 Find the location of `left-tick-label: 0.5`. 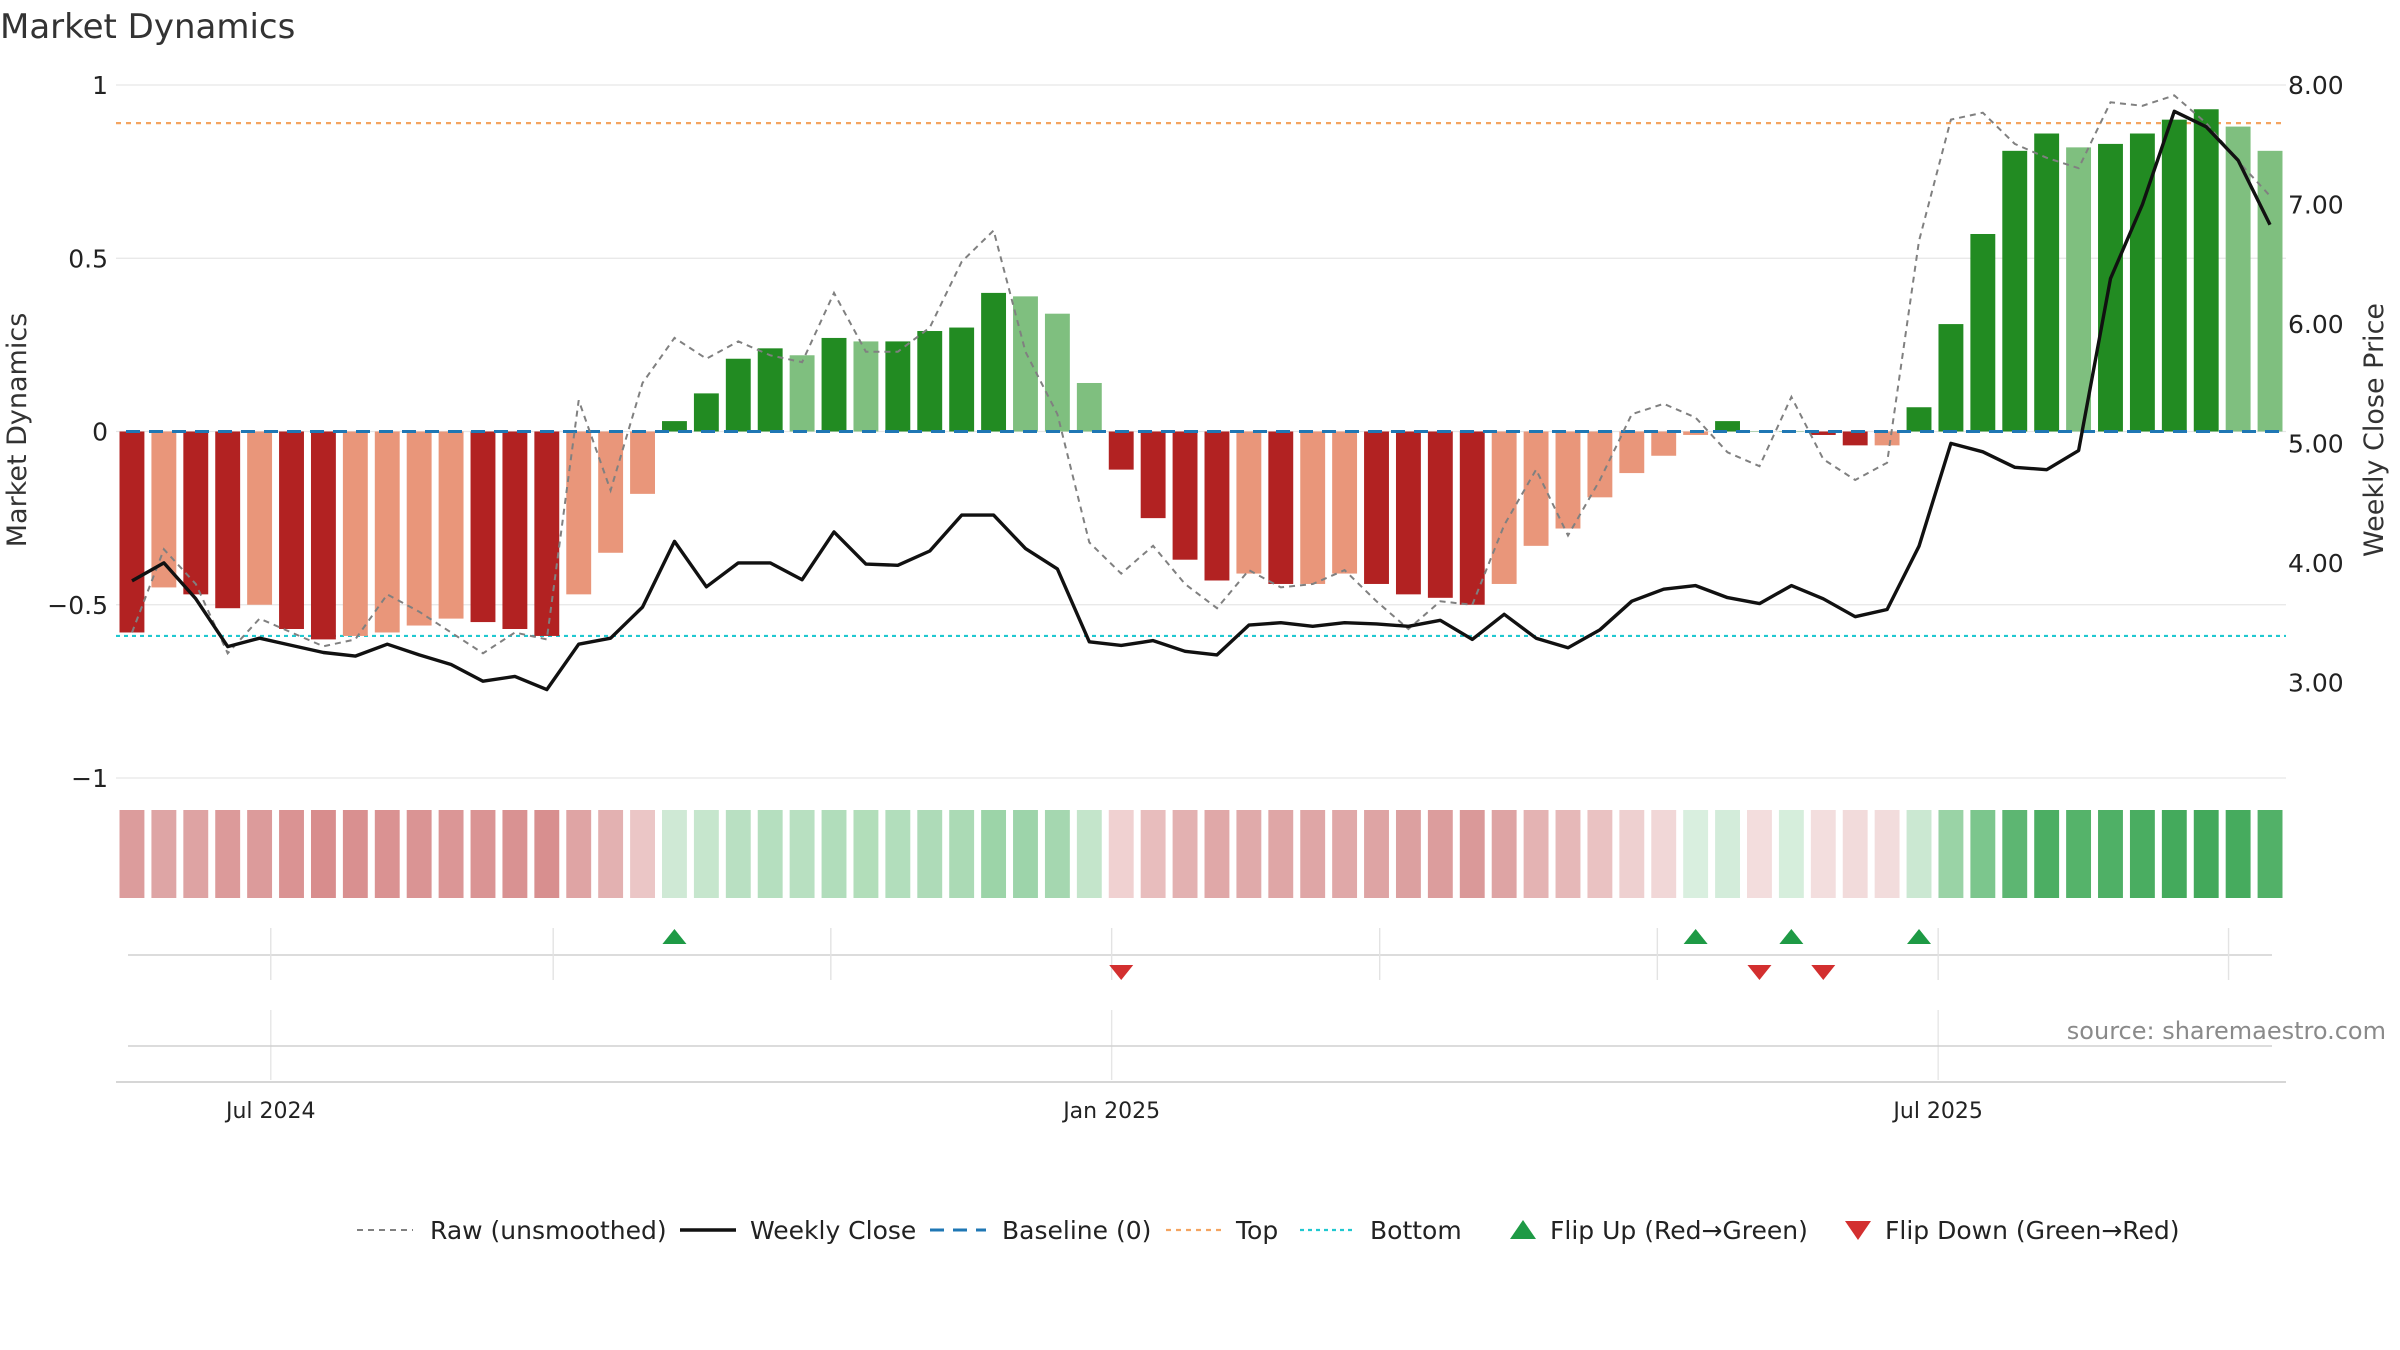

left-tick-label: 0.5 is located at coordinates (88, 258).